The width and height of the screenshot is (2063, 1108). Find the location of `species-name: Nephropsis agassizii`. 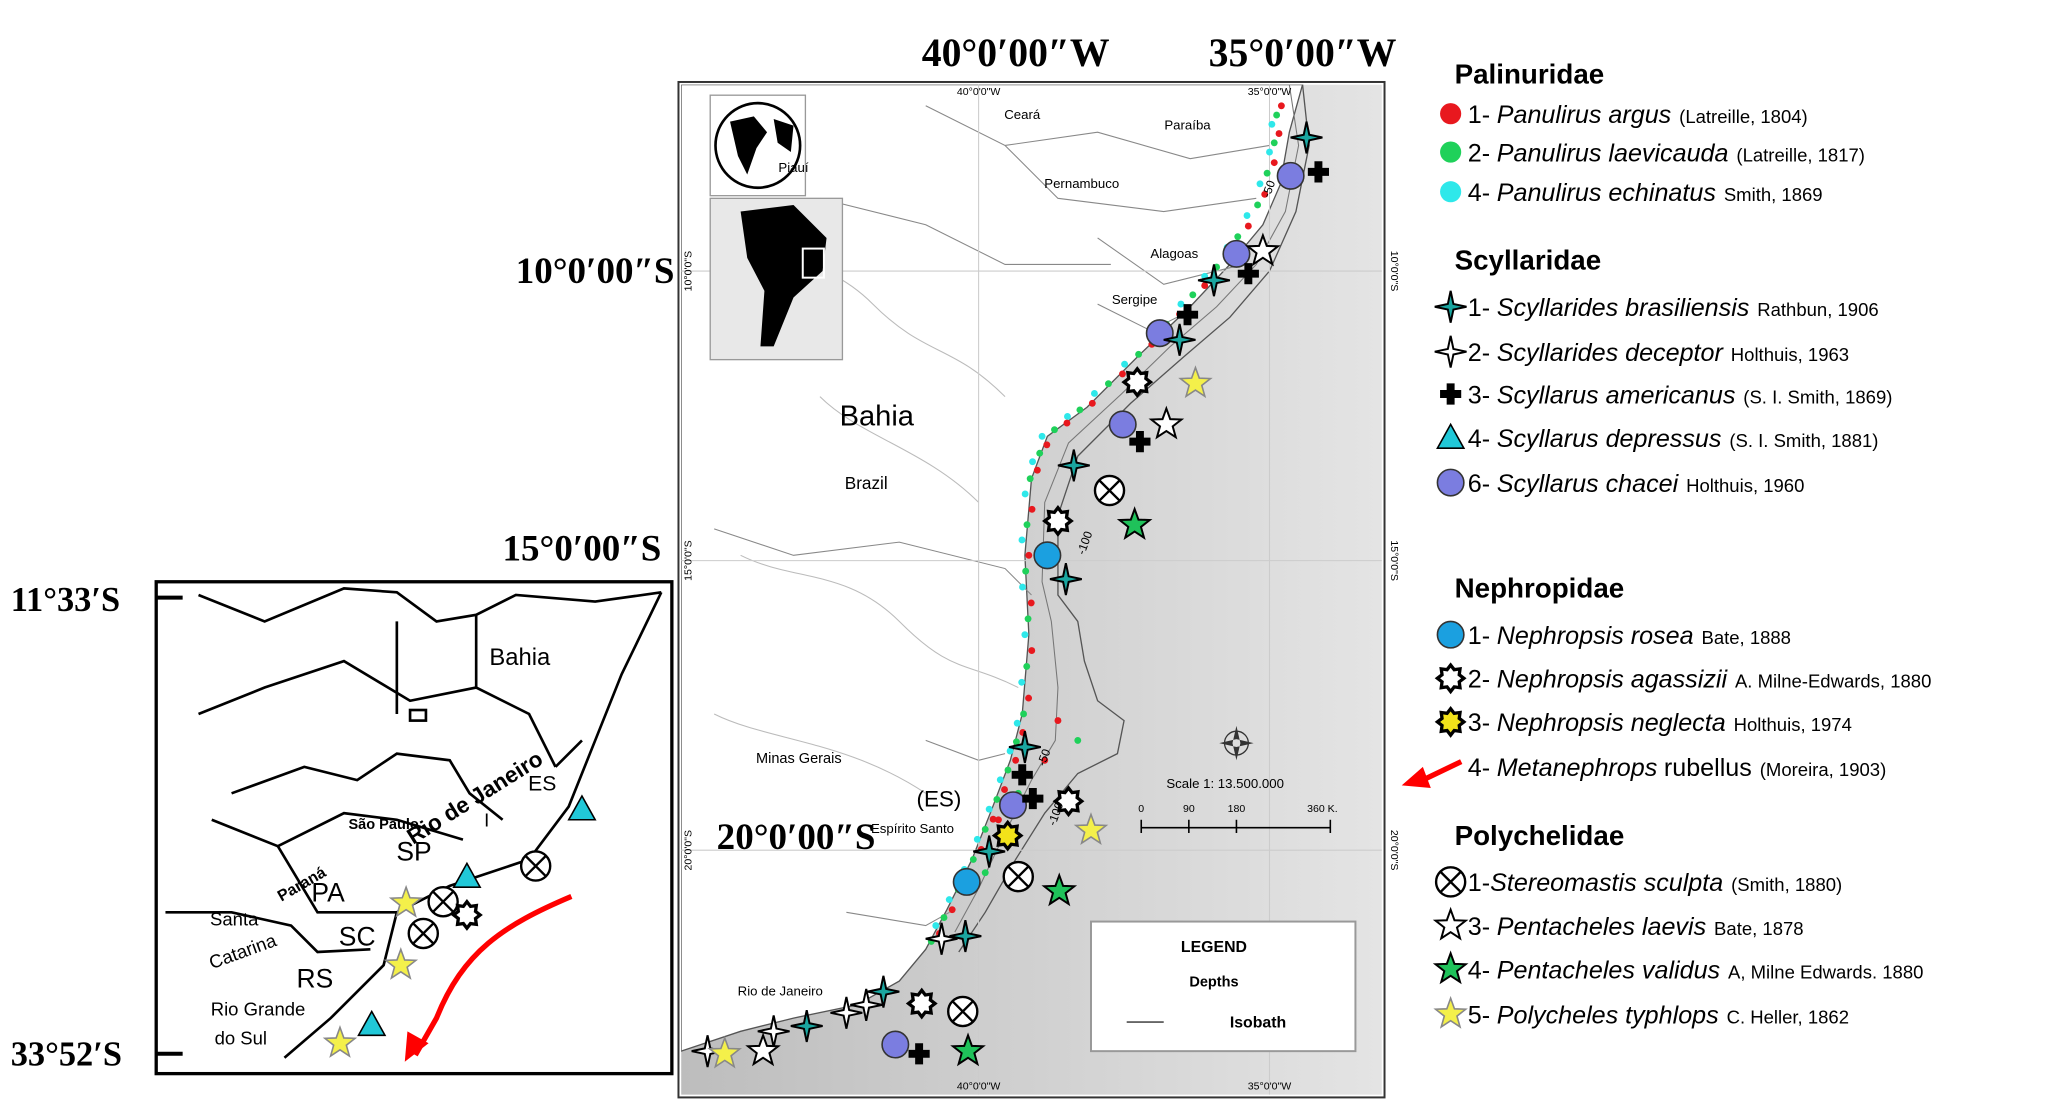

species-name: Nephropsis agassizii is located at coordinates (1613, 680).